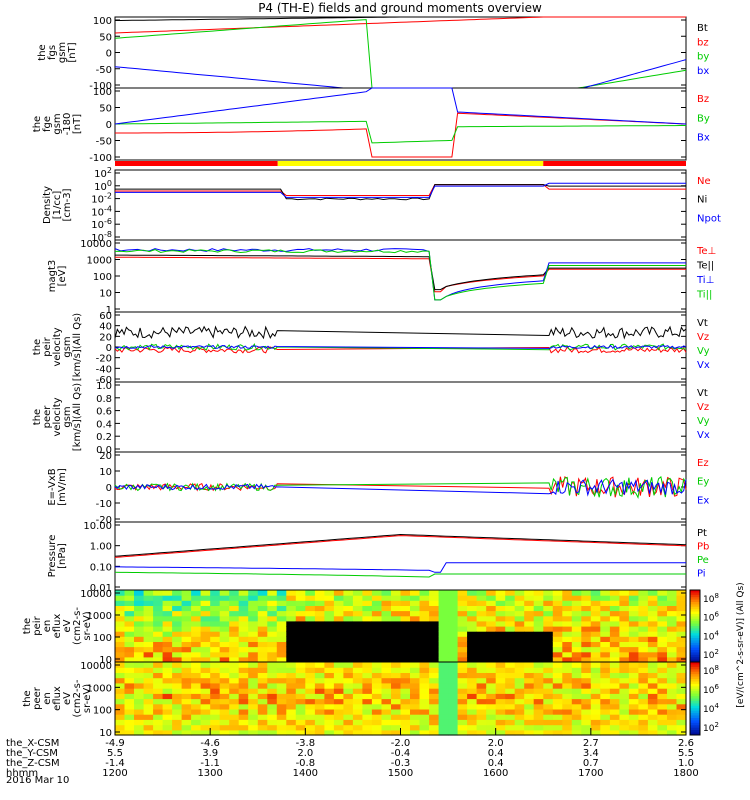 The image size is (750, 800). What do you see at coordinates (711, 598) in the screenshot?
I see `colorbar-tick-label: 108` at bounding box center [711, 598].